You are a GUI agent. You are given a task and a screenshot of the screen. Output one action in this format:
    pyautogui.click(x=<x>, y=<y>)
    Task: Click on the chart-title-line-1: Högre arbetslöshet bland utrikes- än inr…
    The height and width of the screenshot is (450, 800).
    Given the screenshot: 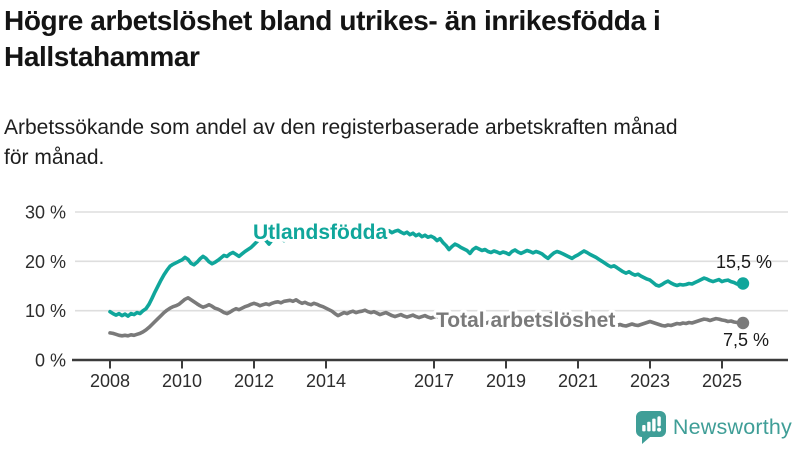 What is the action you would take?
    pyautogui.click(x=332, y=20)
    